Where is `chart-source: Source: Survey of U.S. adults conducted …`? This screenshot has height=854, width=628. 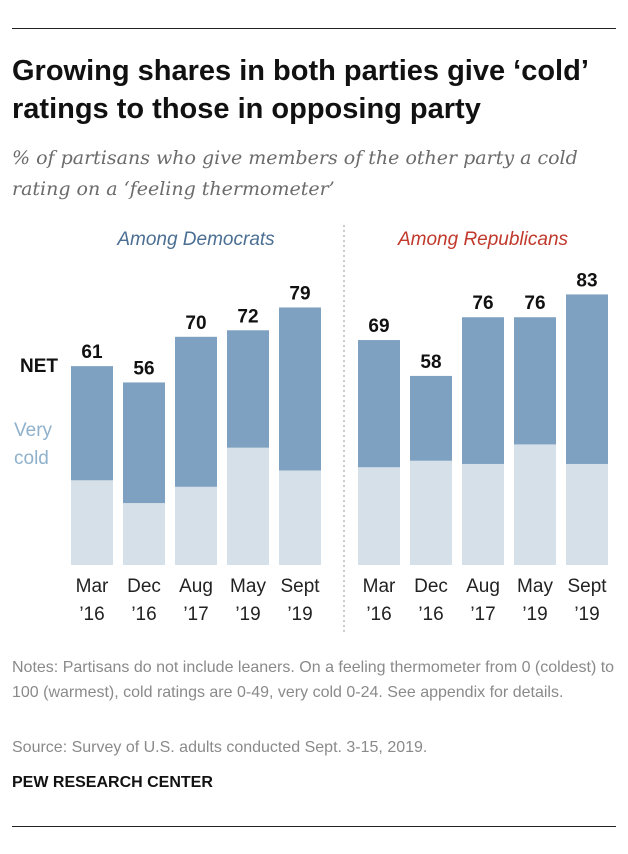 chart-source: Source: Survey of U.S. adults conducted … is located at coordinates (220, 747).